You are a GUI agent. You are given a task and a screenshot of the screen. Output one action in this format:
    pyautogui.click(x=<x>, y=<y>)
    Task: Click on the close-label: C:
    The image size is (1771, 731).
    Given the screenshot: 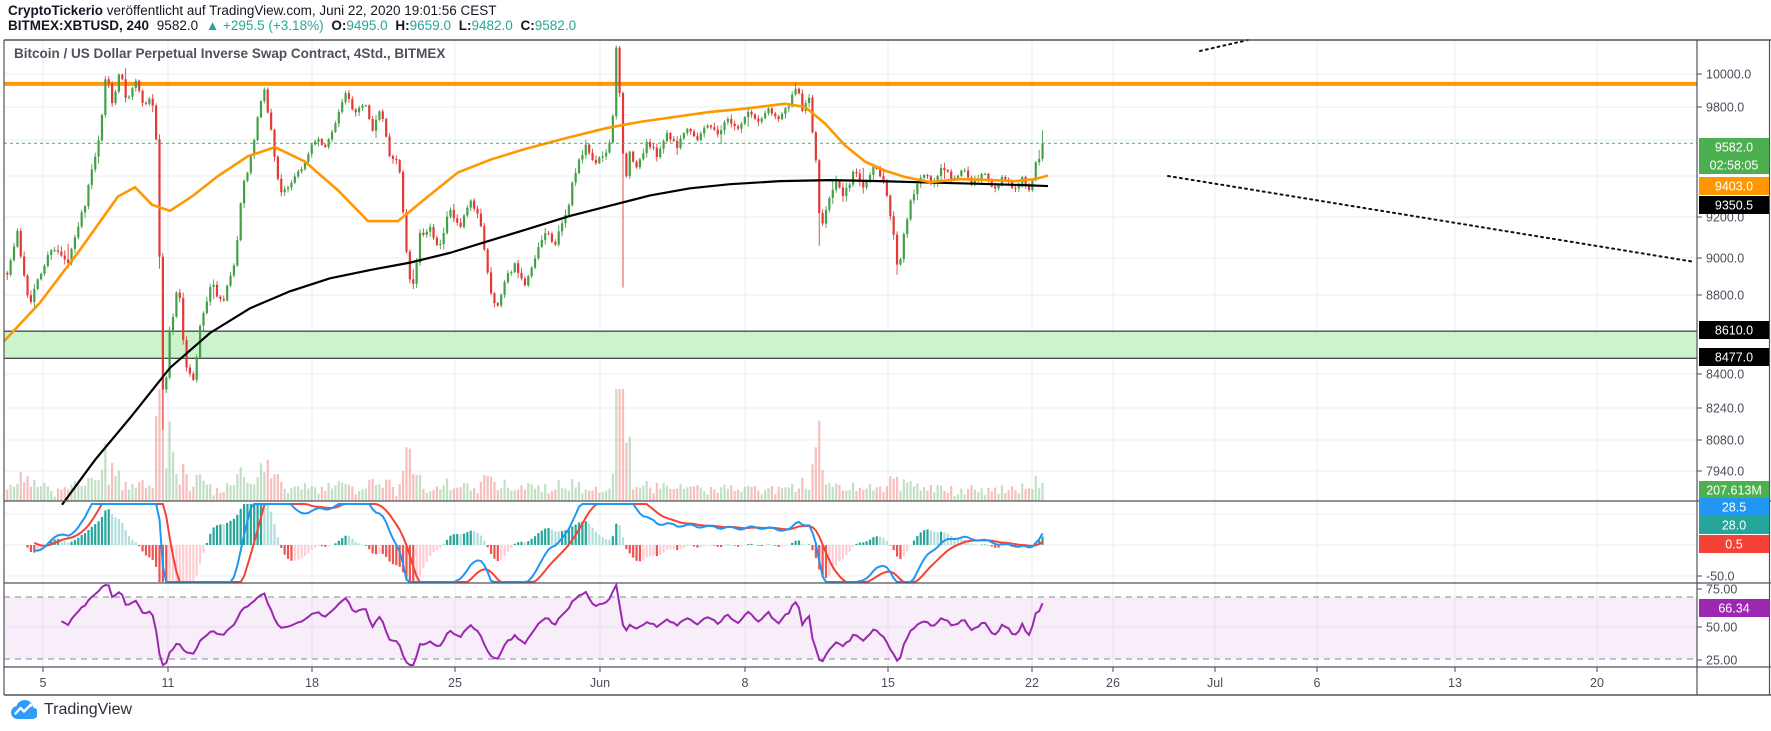 What is the action you would take?
    pyautogui.click(x=527, y=25)
    